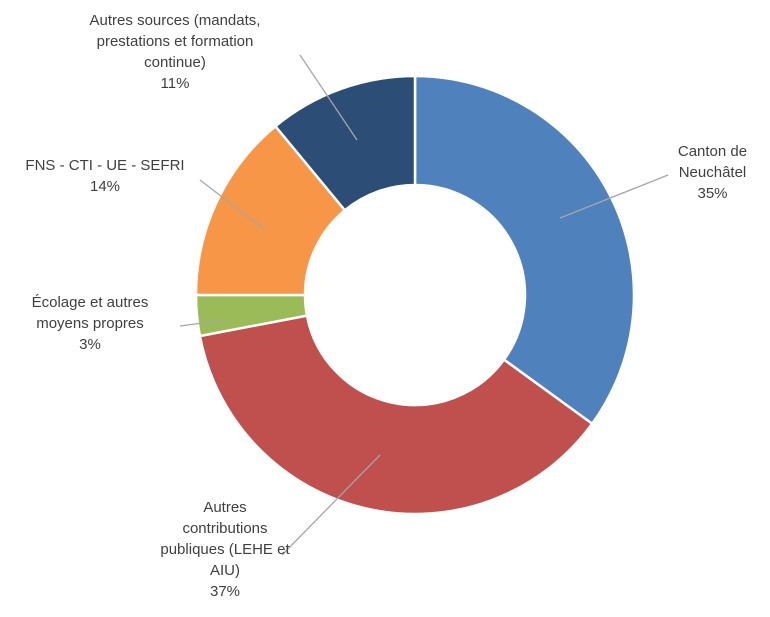  I want to click on slice-label: Écolage et autres moyens propres 3%, so click(90, 323).